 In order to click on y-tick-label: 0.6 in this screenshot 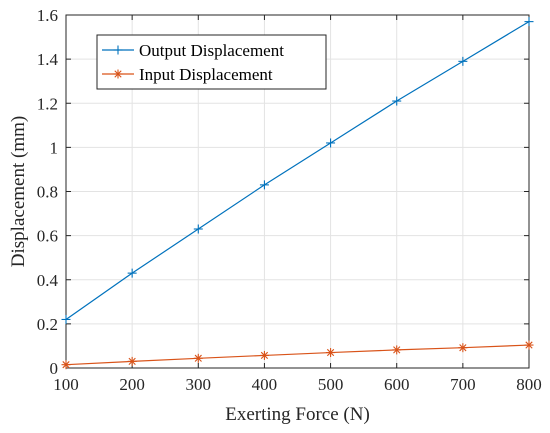, I will do `click(47, 236)`.